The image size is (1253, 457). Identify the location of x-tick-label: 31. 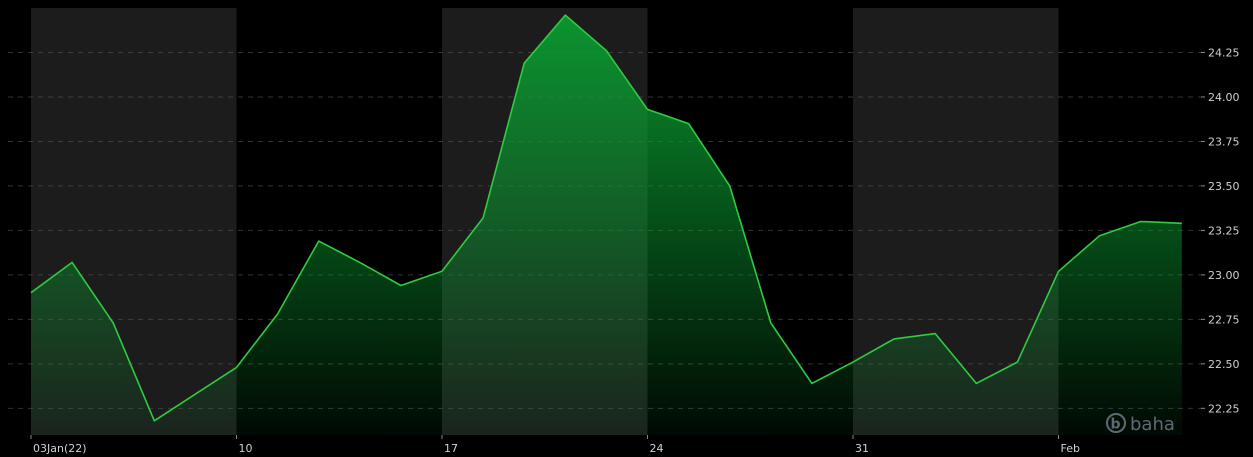
(862, 448).